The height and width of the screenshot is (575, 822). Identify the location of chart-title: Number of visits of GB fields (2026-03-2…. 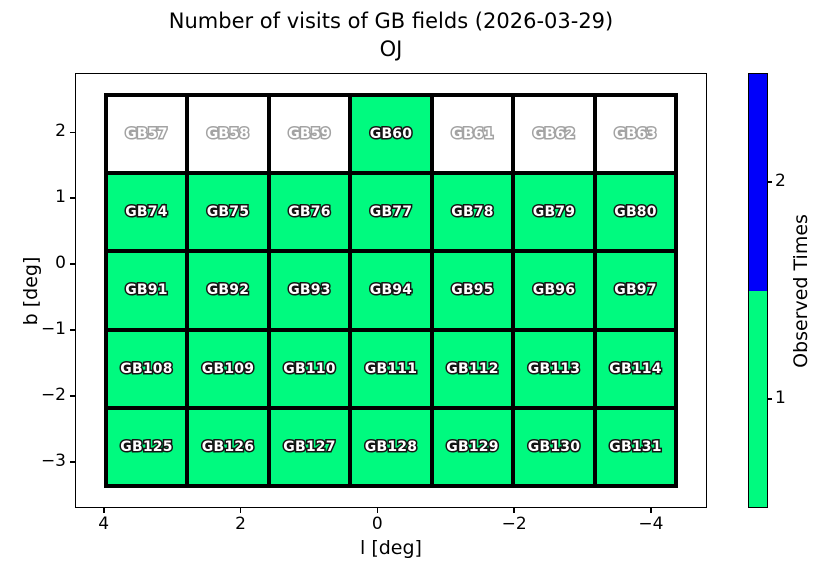
(391, 35).